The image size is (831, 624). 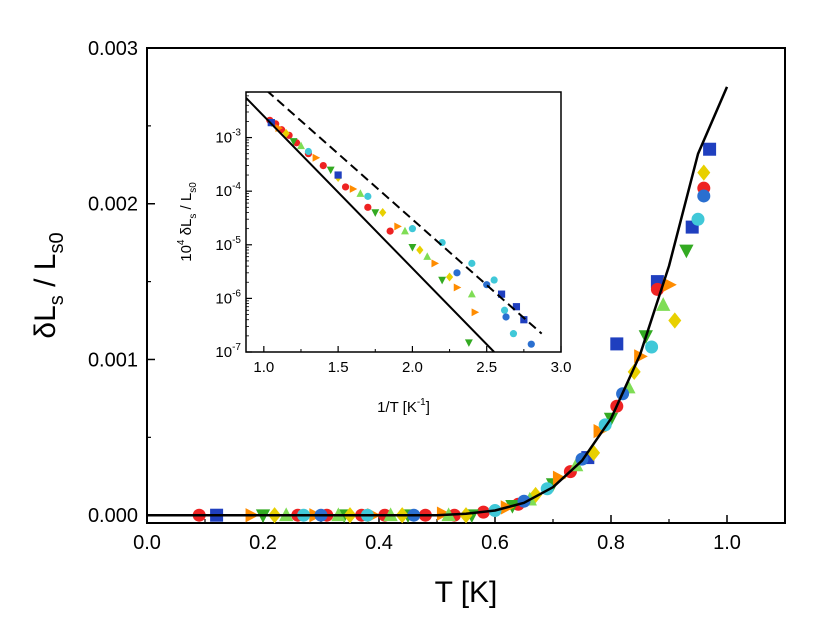 I want to click on inset-x-tick-label: 1.5, so click(x=338, y=367).